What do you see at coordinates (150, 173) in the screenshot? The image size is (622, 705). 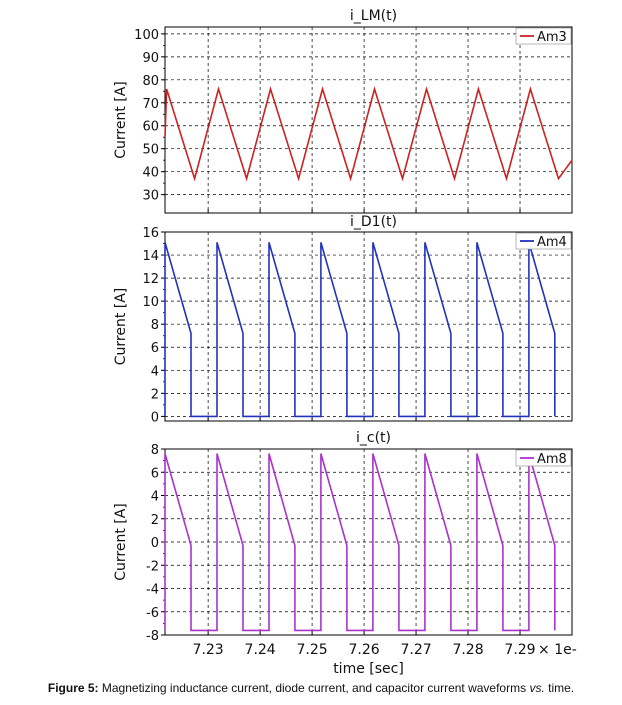 I see `y-tick-label: 40` at bounding box center [150, 173].